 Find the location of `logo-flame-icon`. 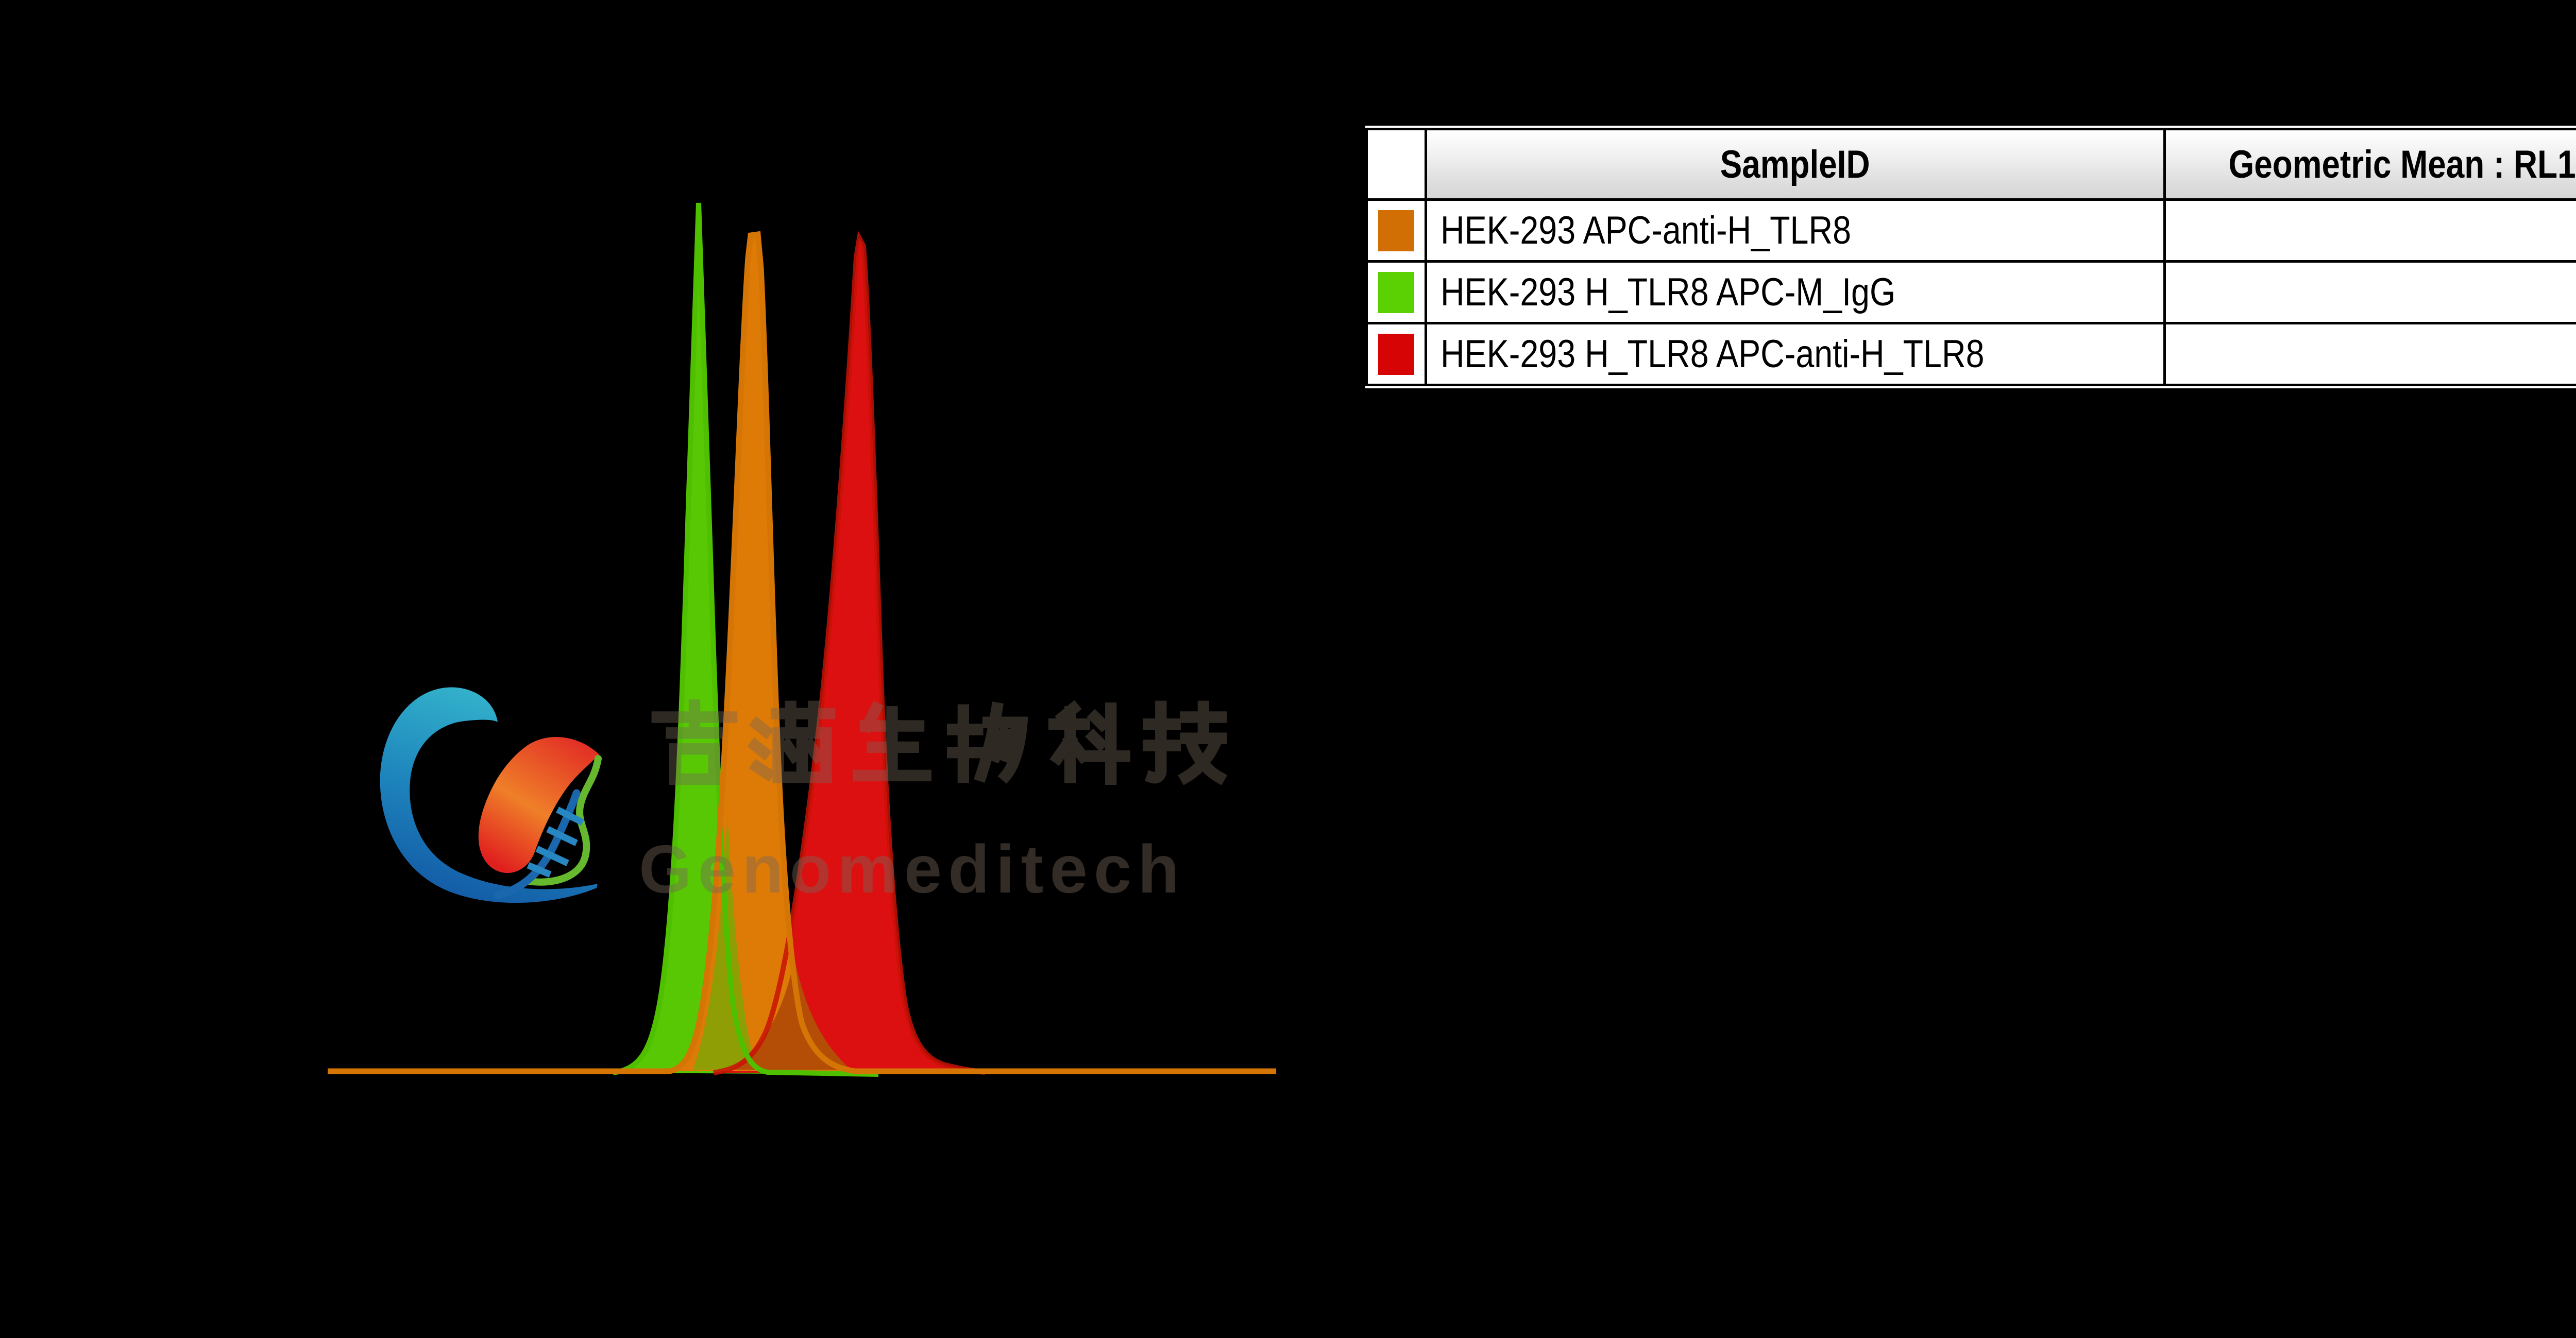

logo-flame-icon is located at coordinates (538, 805).